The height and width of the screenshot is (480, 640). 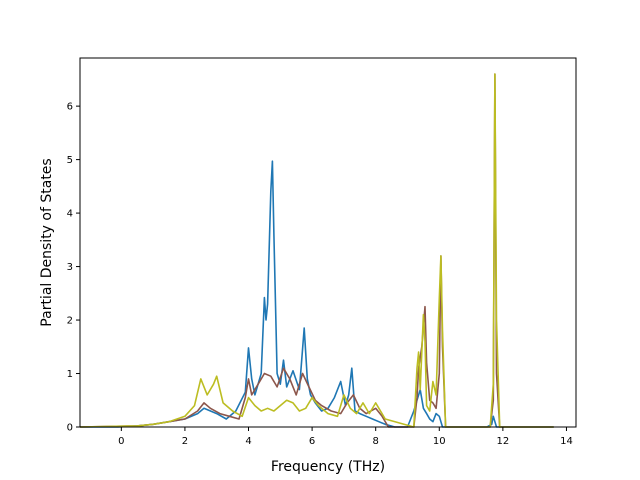 What do you see at coordinates (328, 467) in the screenshot?
I see `x-axis-label: Frequency (THz)` at bounding box center [328, 467].